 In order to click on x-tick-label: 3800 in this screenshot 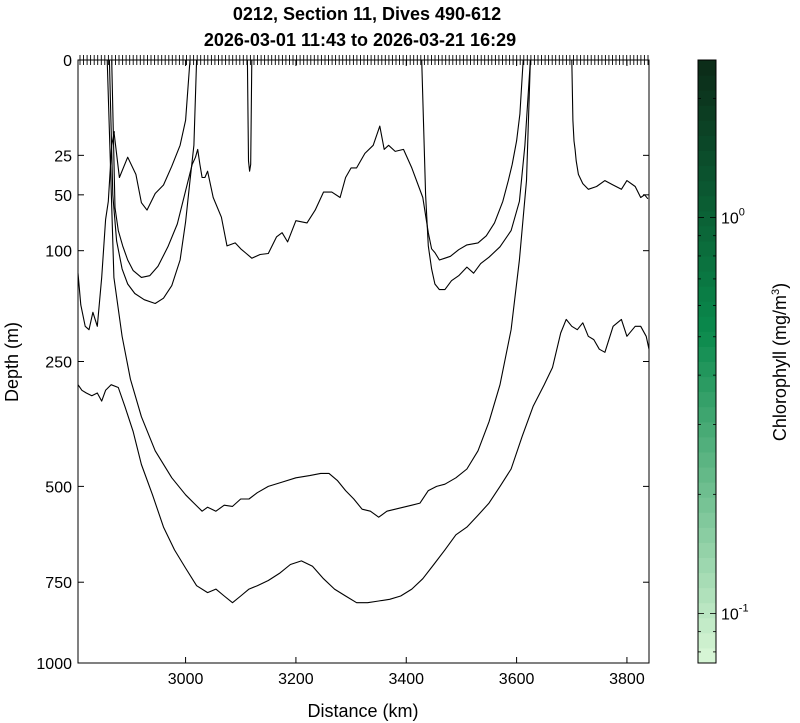, I will do `click(627, 679)`.